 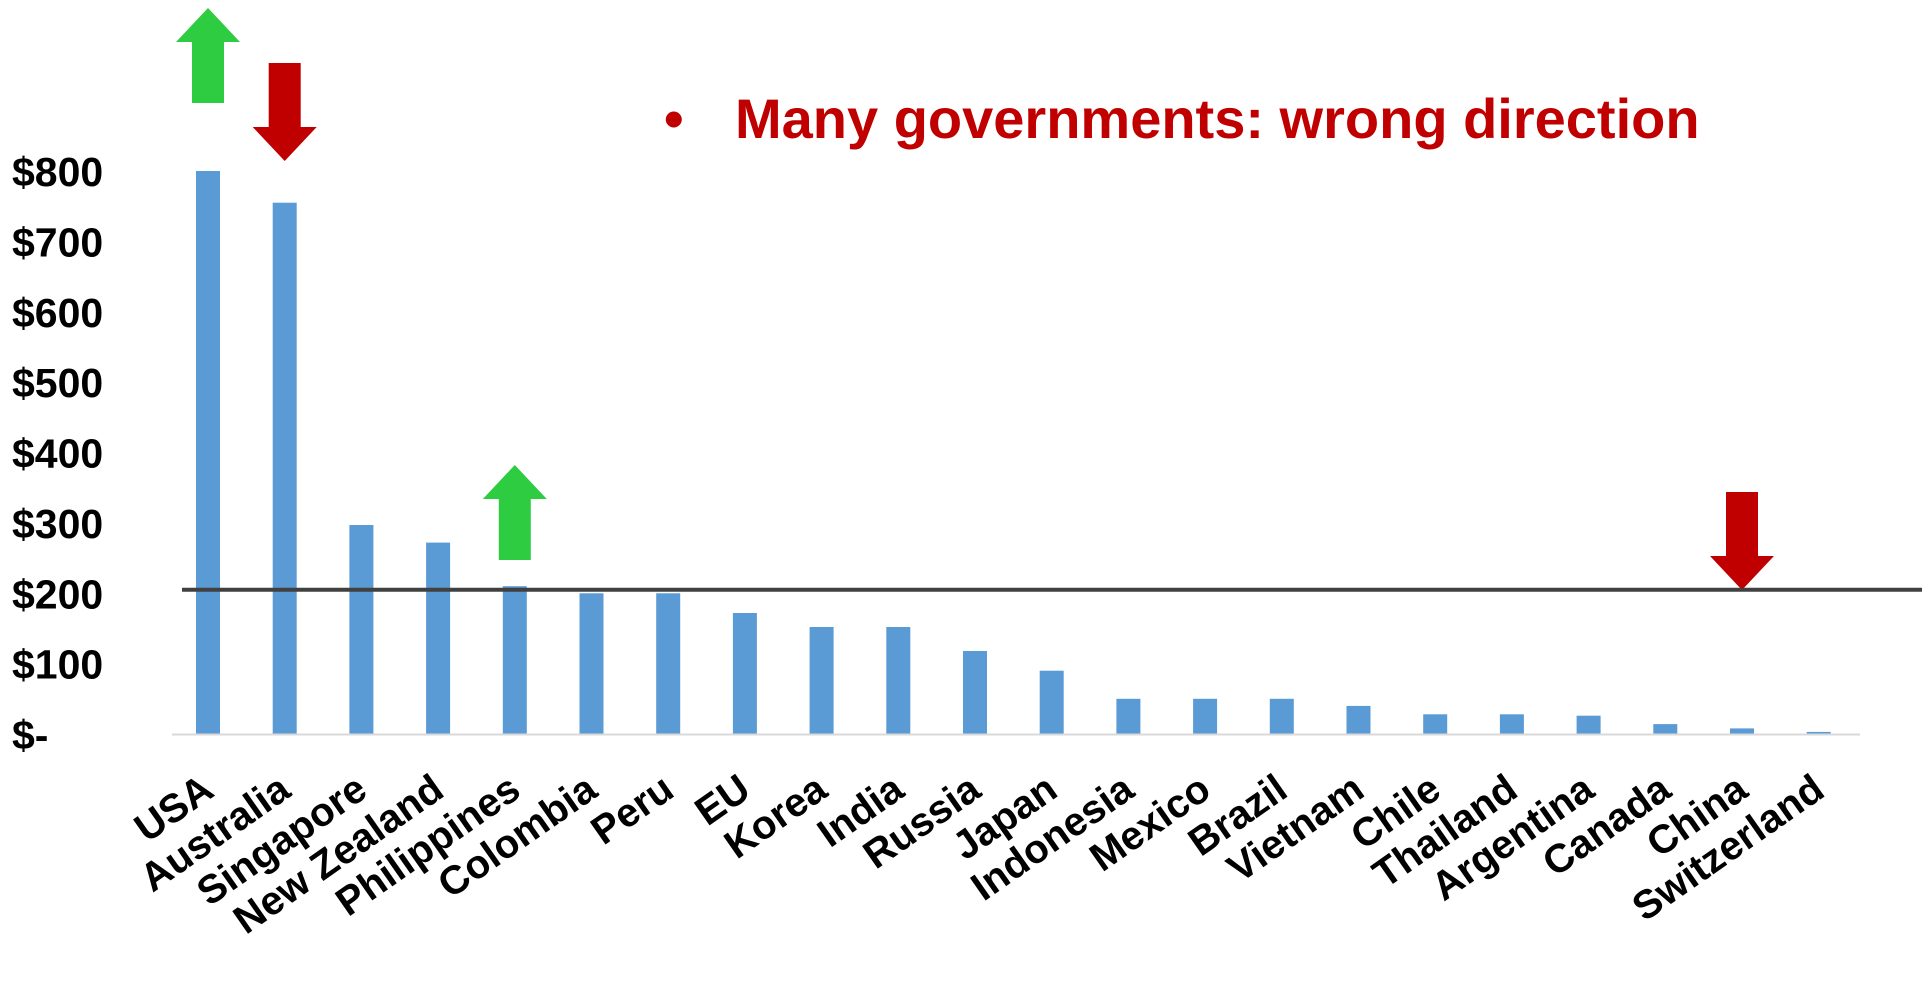 What do you see at coordinates (1128, 716) in the screenshot?
I see `bar-indonesia` at bounding box center [1128, 716].